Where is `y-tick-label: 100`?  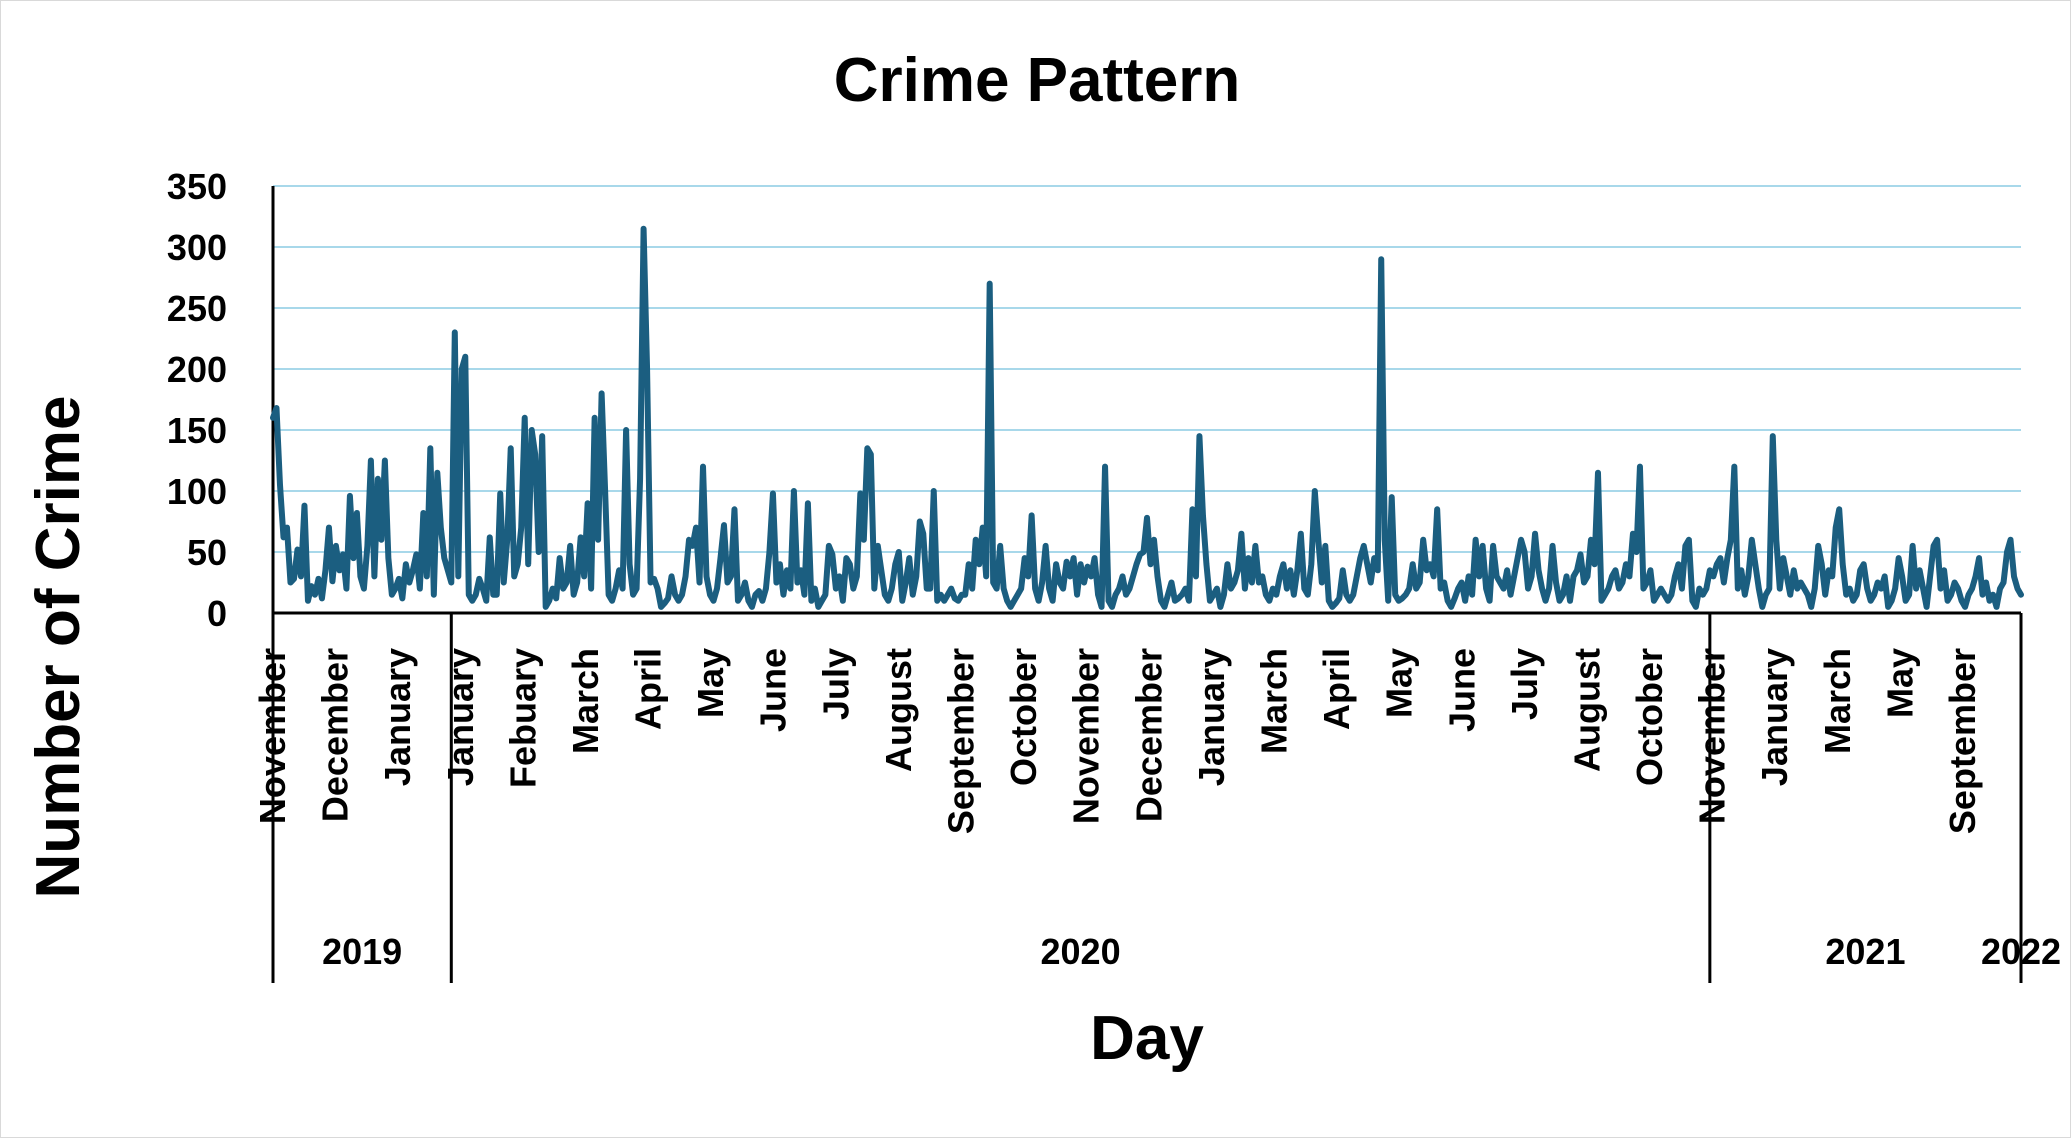
y-tick-label: 100 is located at coordinates (197, 491).